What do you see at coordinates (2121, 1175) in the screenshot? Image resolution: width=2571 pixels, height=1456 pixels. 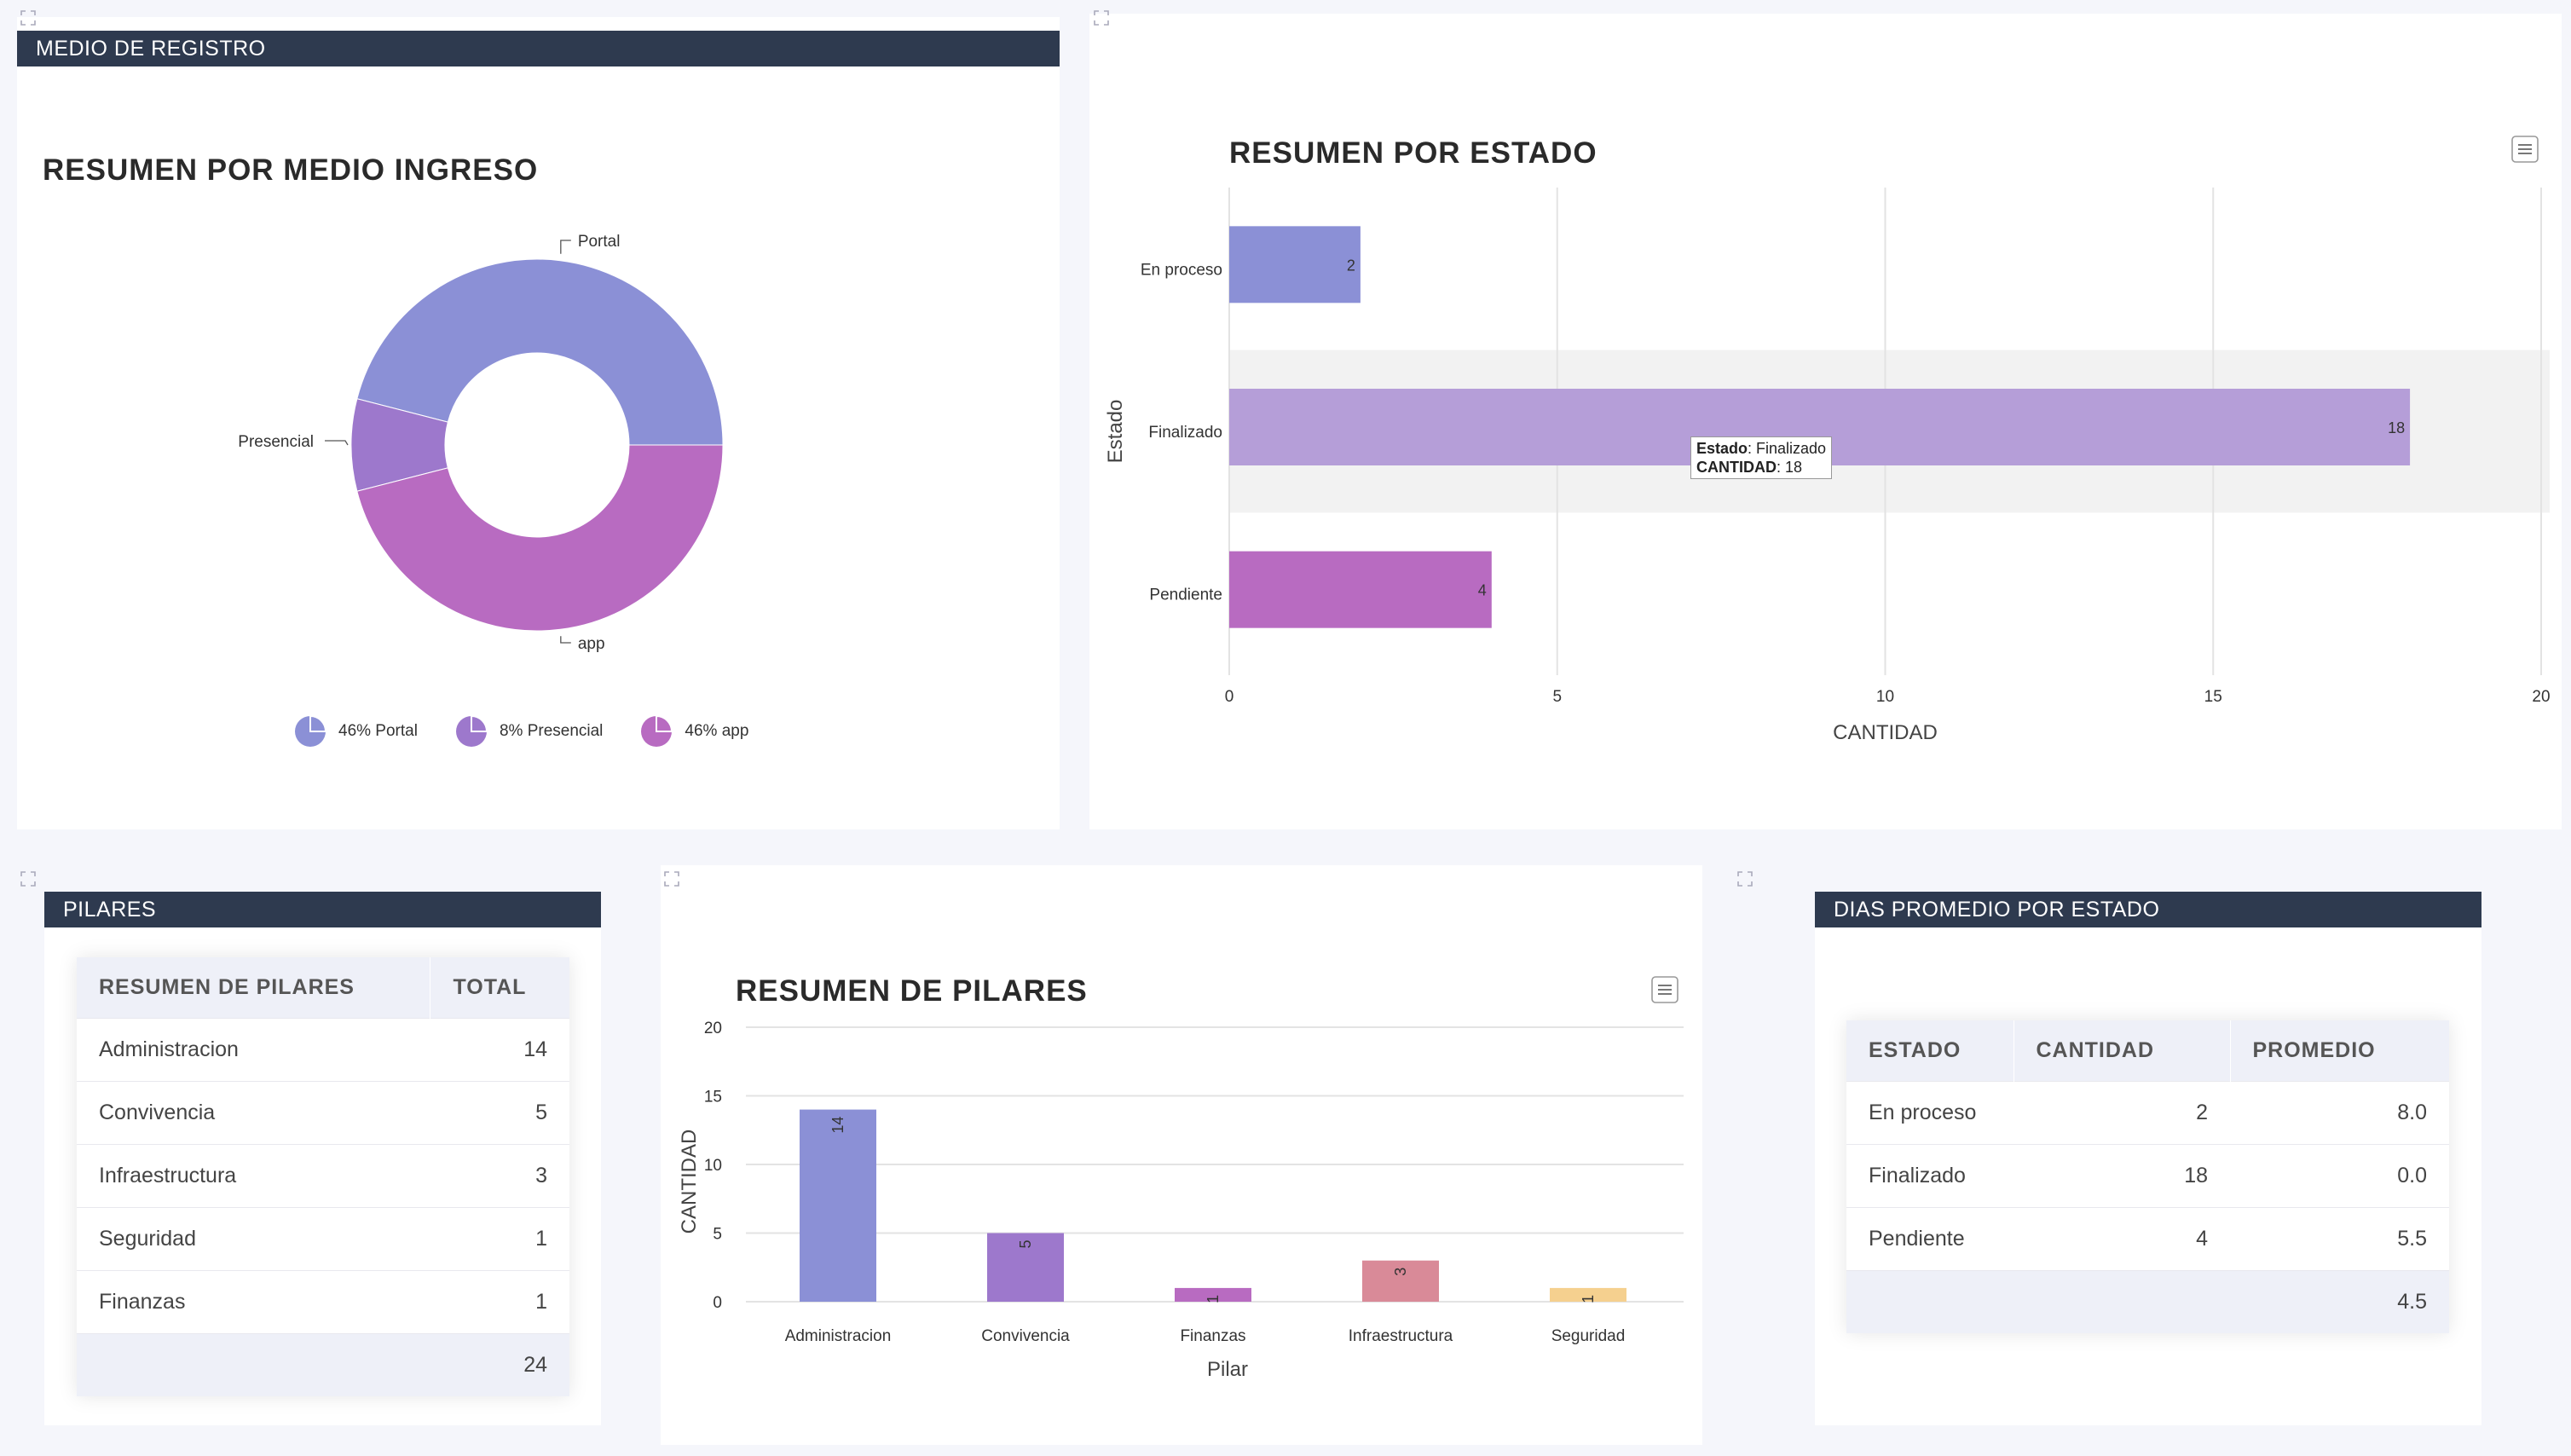 I see `cantidad-cell: 18` at bounding box center [2121, 1175].